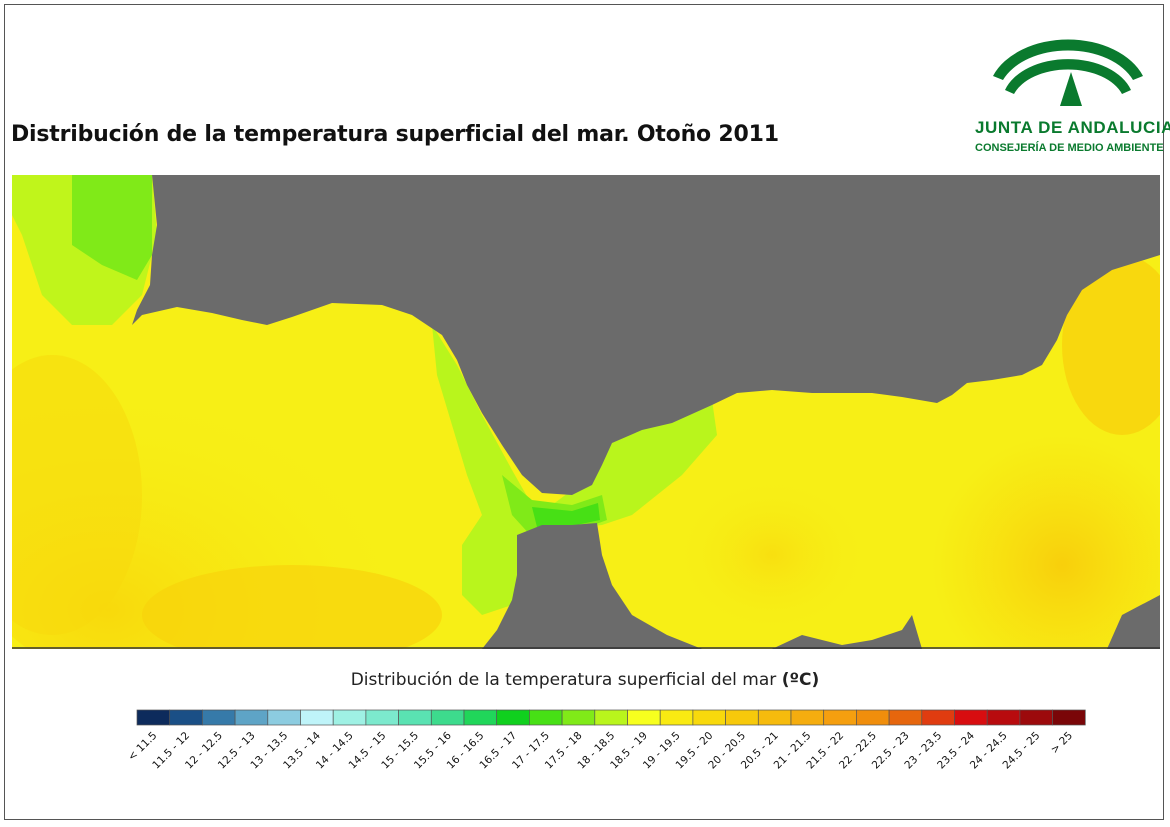 This screenshot has height=827, width=1170. What do you see at coordinates (77, 495) in the screenshot?
I see `warm-west-edge` at bounding box center [77, 495].